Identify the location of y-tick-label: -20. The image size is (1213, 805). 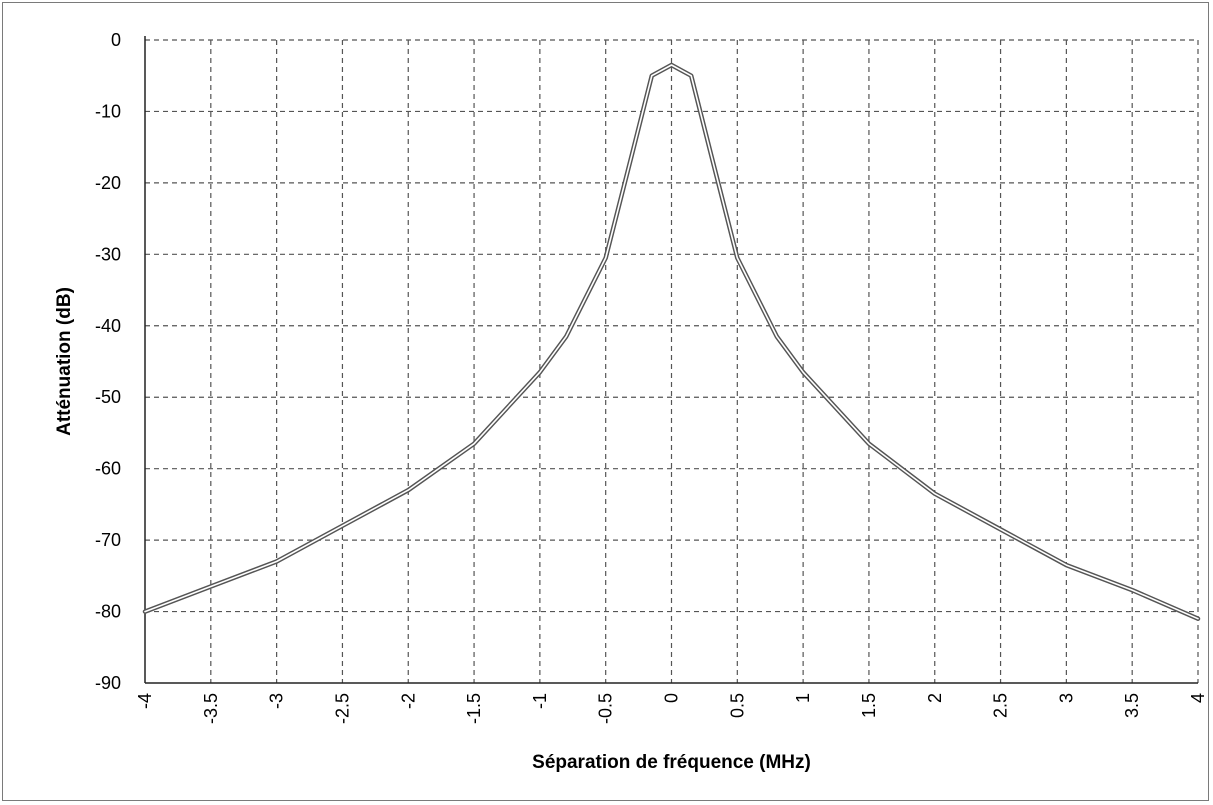
(108, 183).